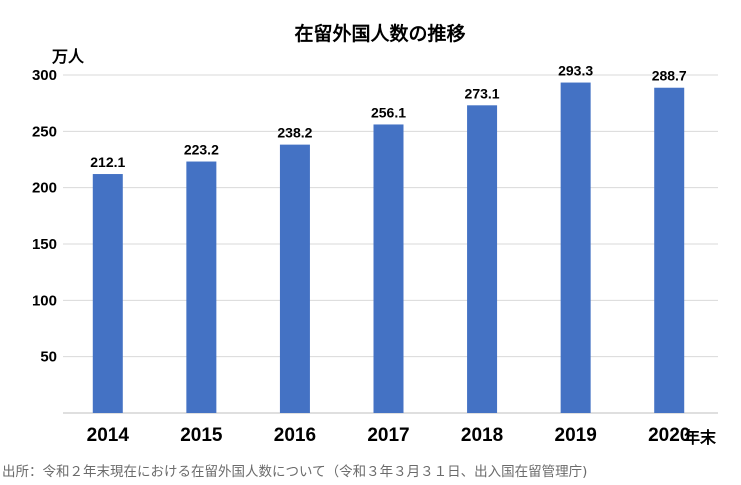 Image resolution: width=741 pixels, height=485 pixels. Describe the element at coordinates (48, 357) in the screenshot. I see `y-tick-label: 50` at that location.